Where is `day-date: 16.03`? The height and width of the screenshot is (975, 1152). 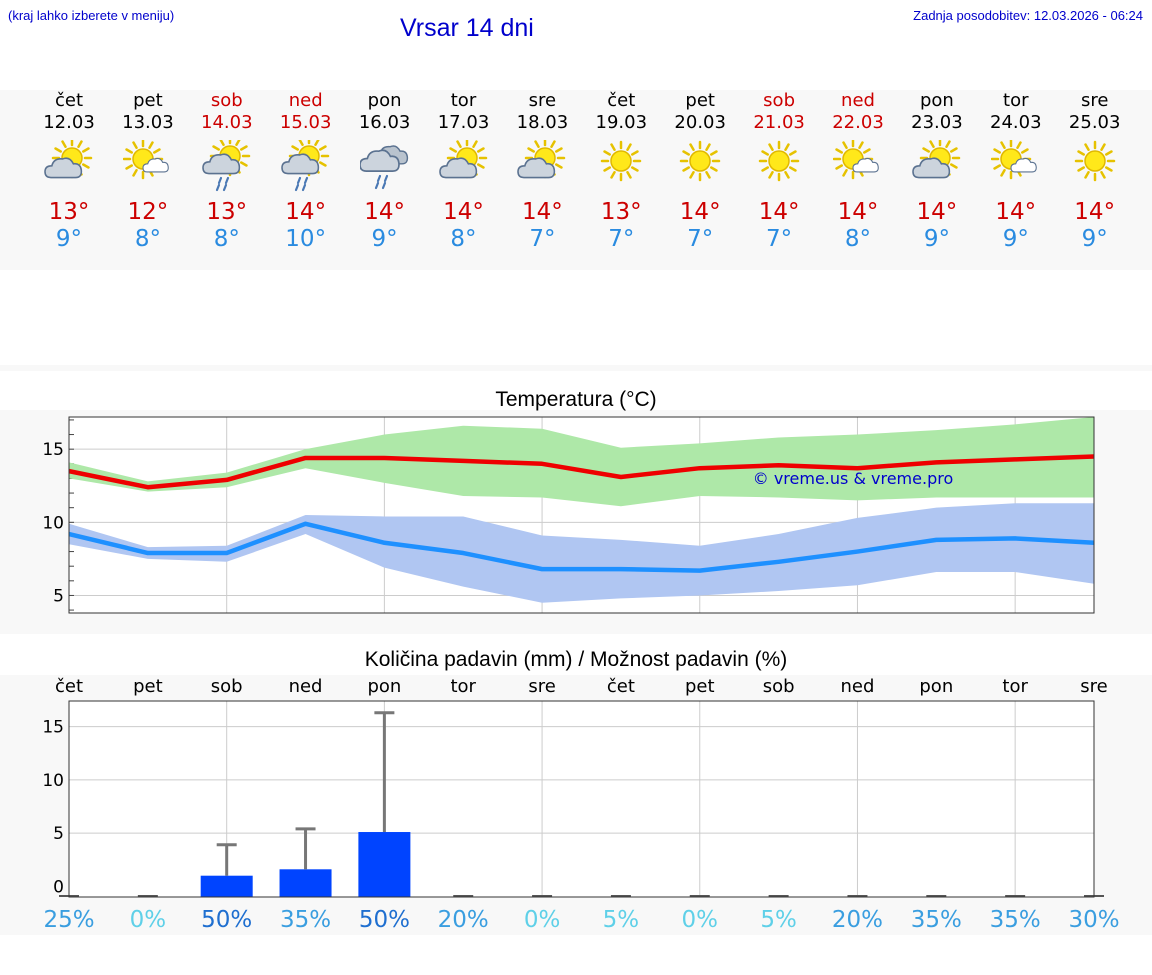 day-date: 16.03 is located at coordinates (384, 122).